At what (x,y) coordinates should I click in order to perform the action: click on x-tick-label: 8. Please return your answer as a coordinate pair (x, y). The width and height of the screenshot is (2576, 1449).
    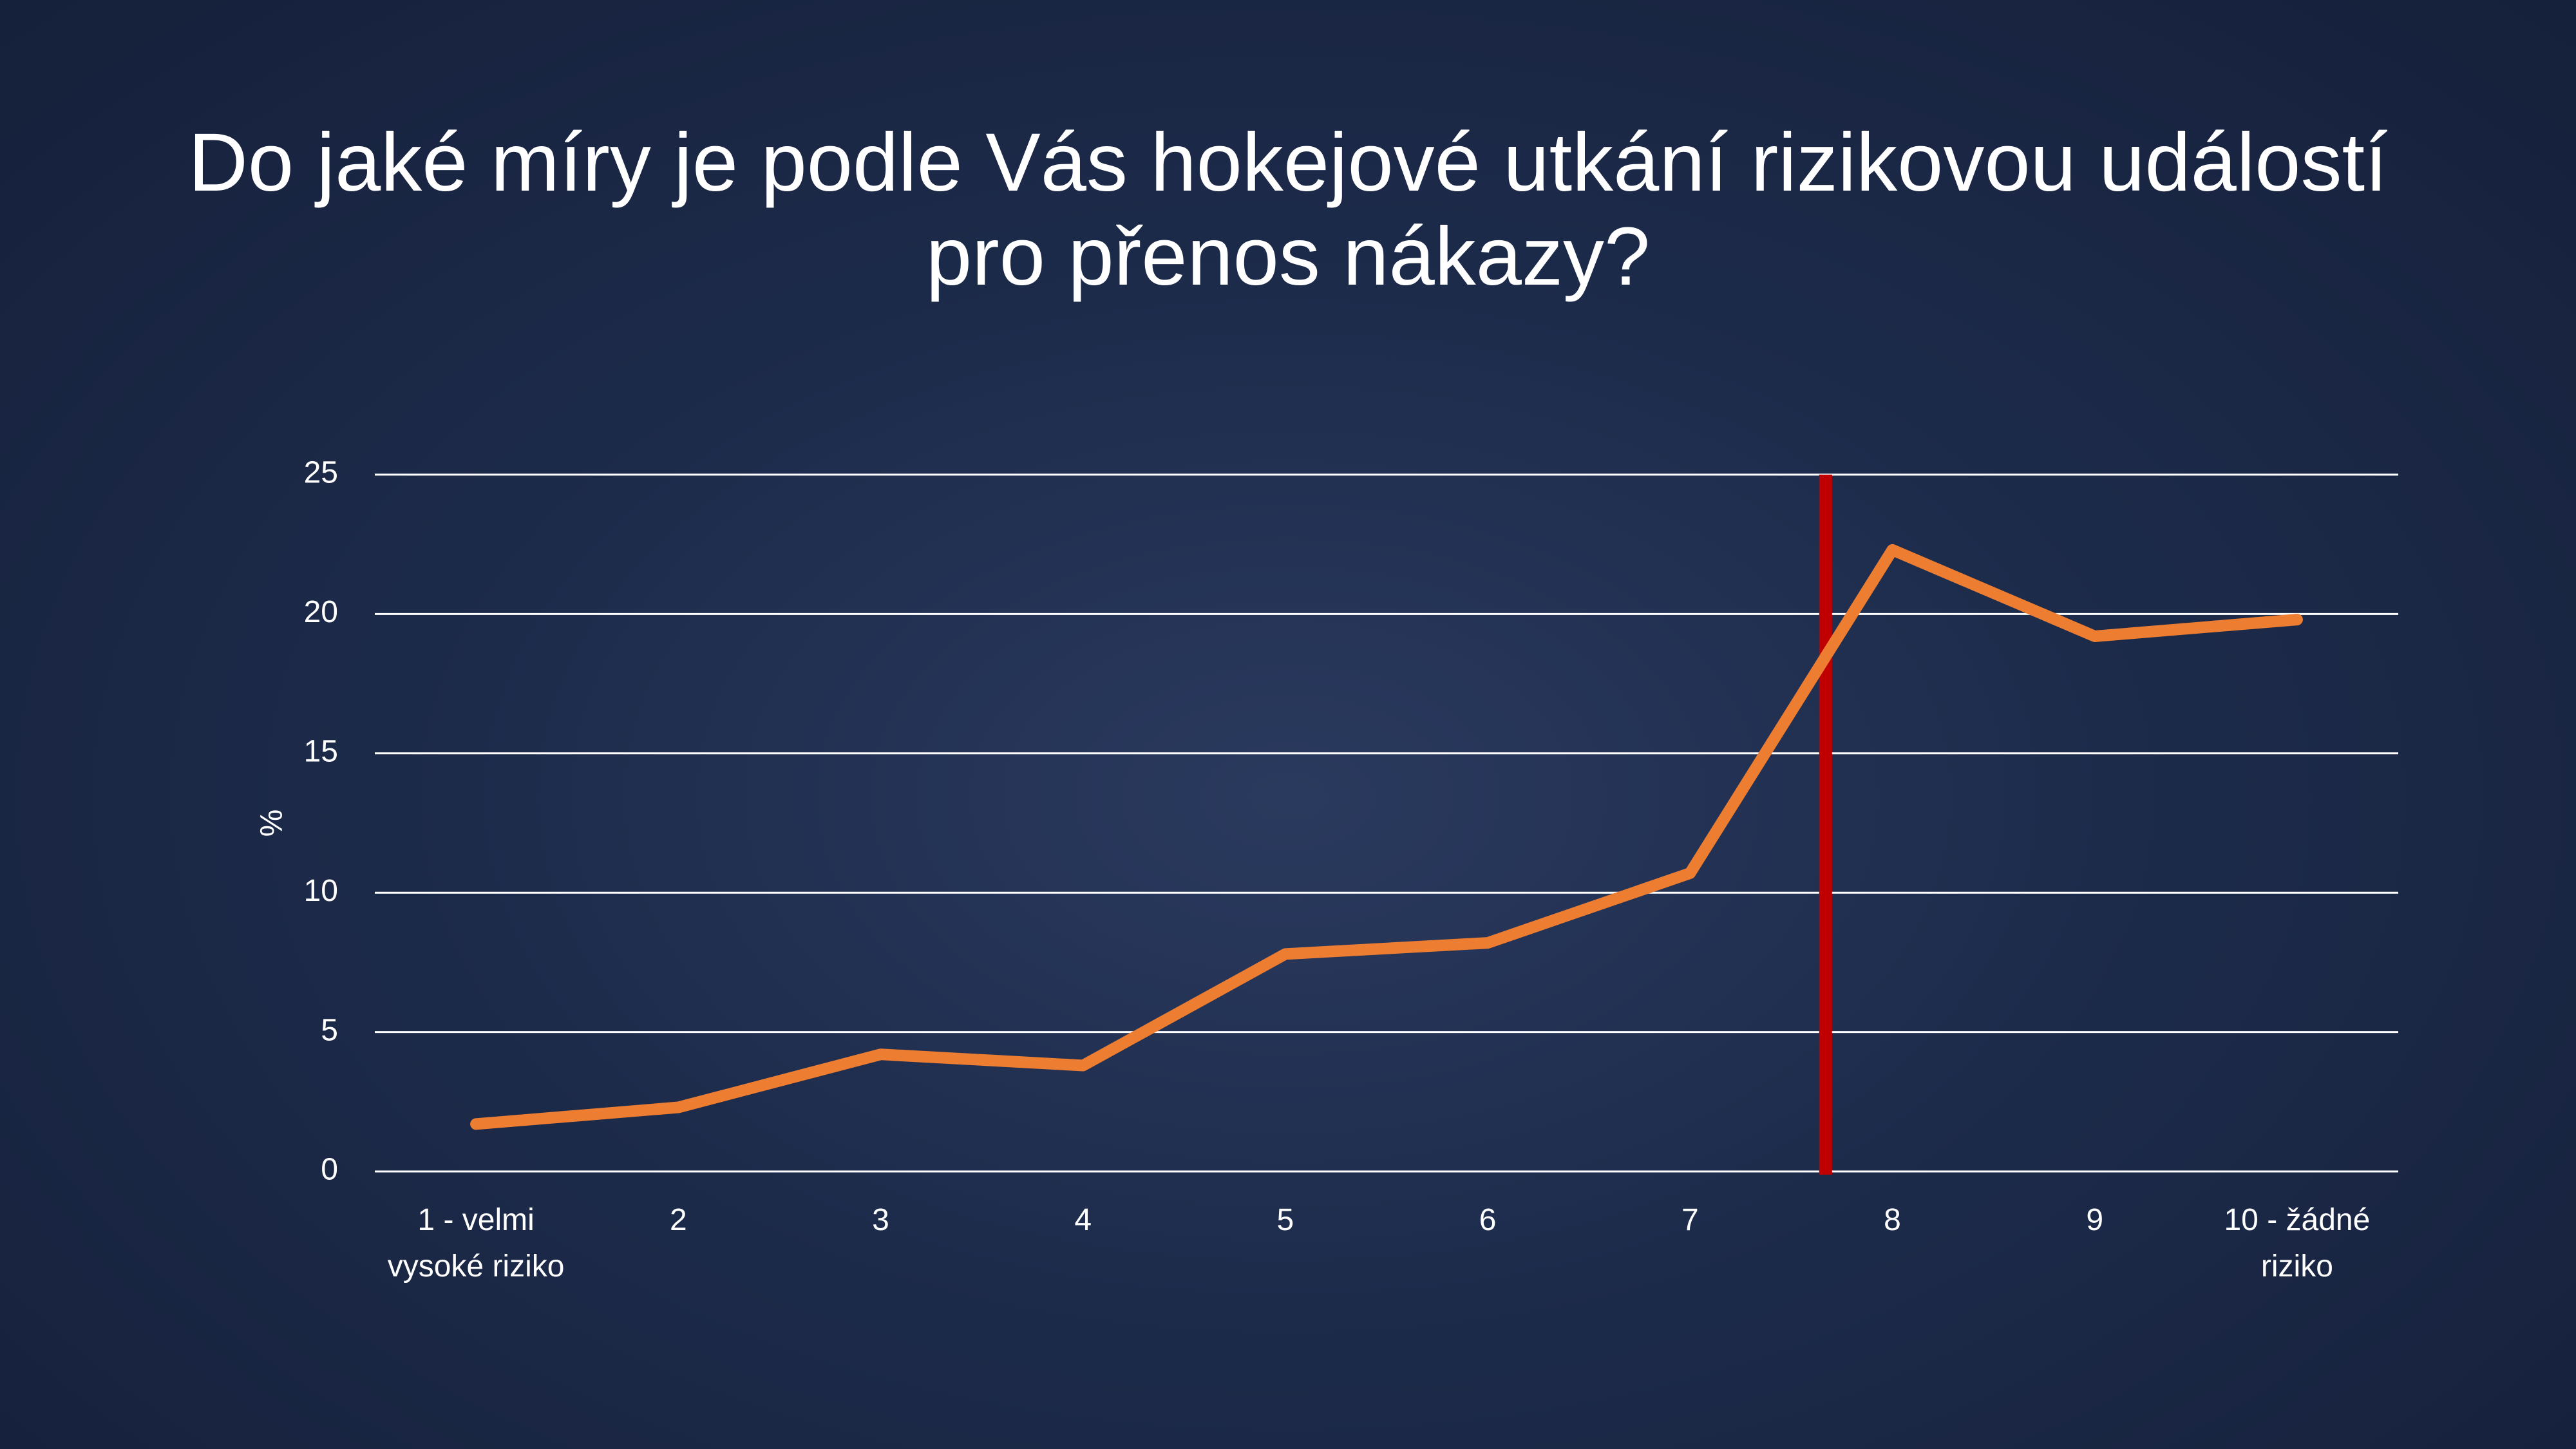
    Looking at the image, I should click on (1892, 1220).